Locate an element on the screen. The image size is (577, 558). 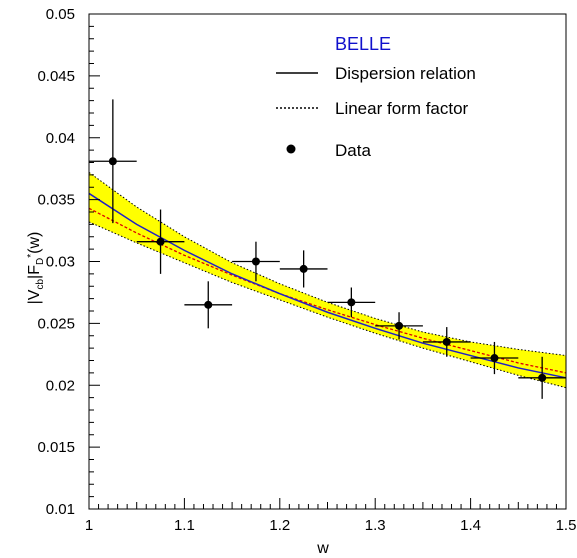
x-tick-label: 1.2 is located at coordinates (279, 525).